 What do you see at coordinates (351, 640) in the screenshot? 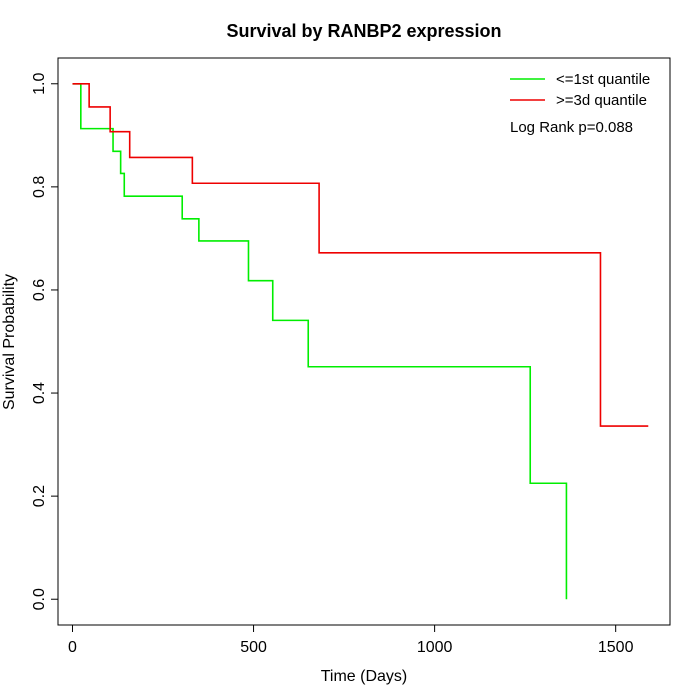
I see `x-axis: 0 500 1000 1500` at bounding box center [351, 640].